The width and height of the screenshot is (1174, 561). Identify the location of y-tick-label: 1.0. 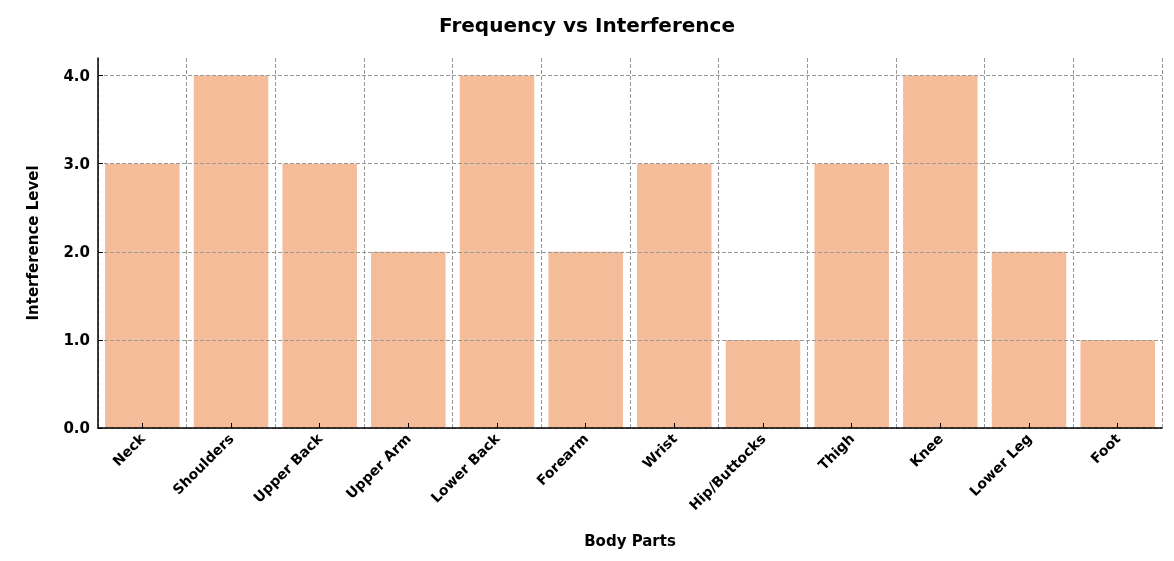
(76, 339).